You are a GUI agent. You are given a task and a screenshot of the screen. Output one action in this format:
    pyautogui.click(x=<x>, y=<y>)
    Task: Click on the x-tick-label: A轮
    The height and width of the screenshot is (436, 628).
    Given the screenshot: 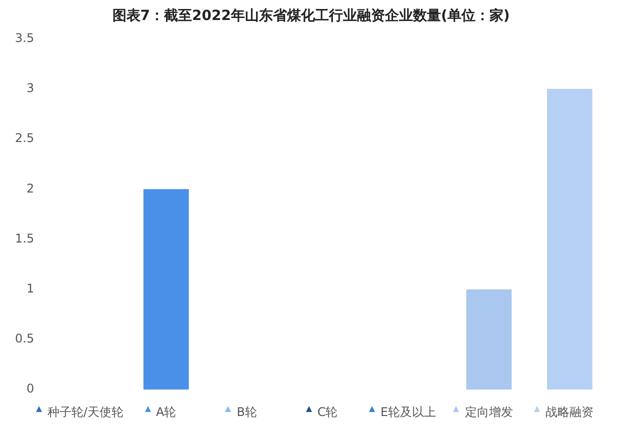 What is the action you would take?
    pyautogui.click(x=166, y=411)
    